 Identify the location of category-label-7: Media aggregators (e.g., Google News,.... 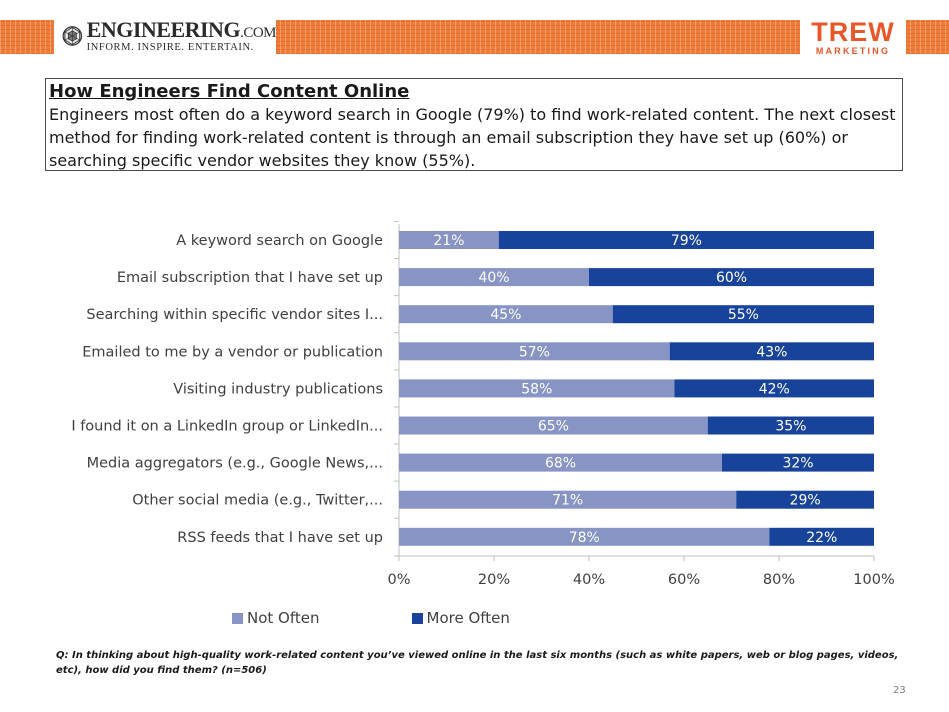
(235, 464).